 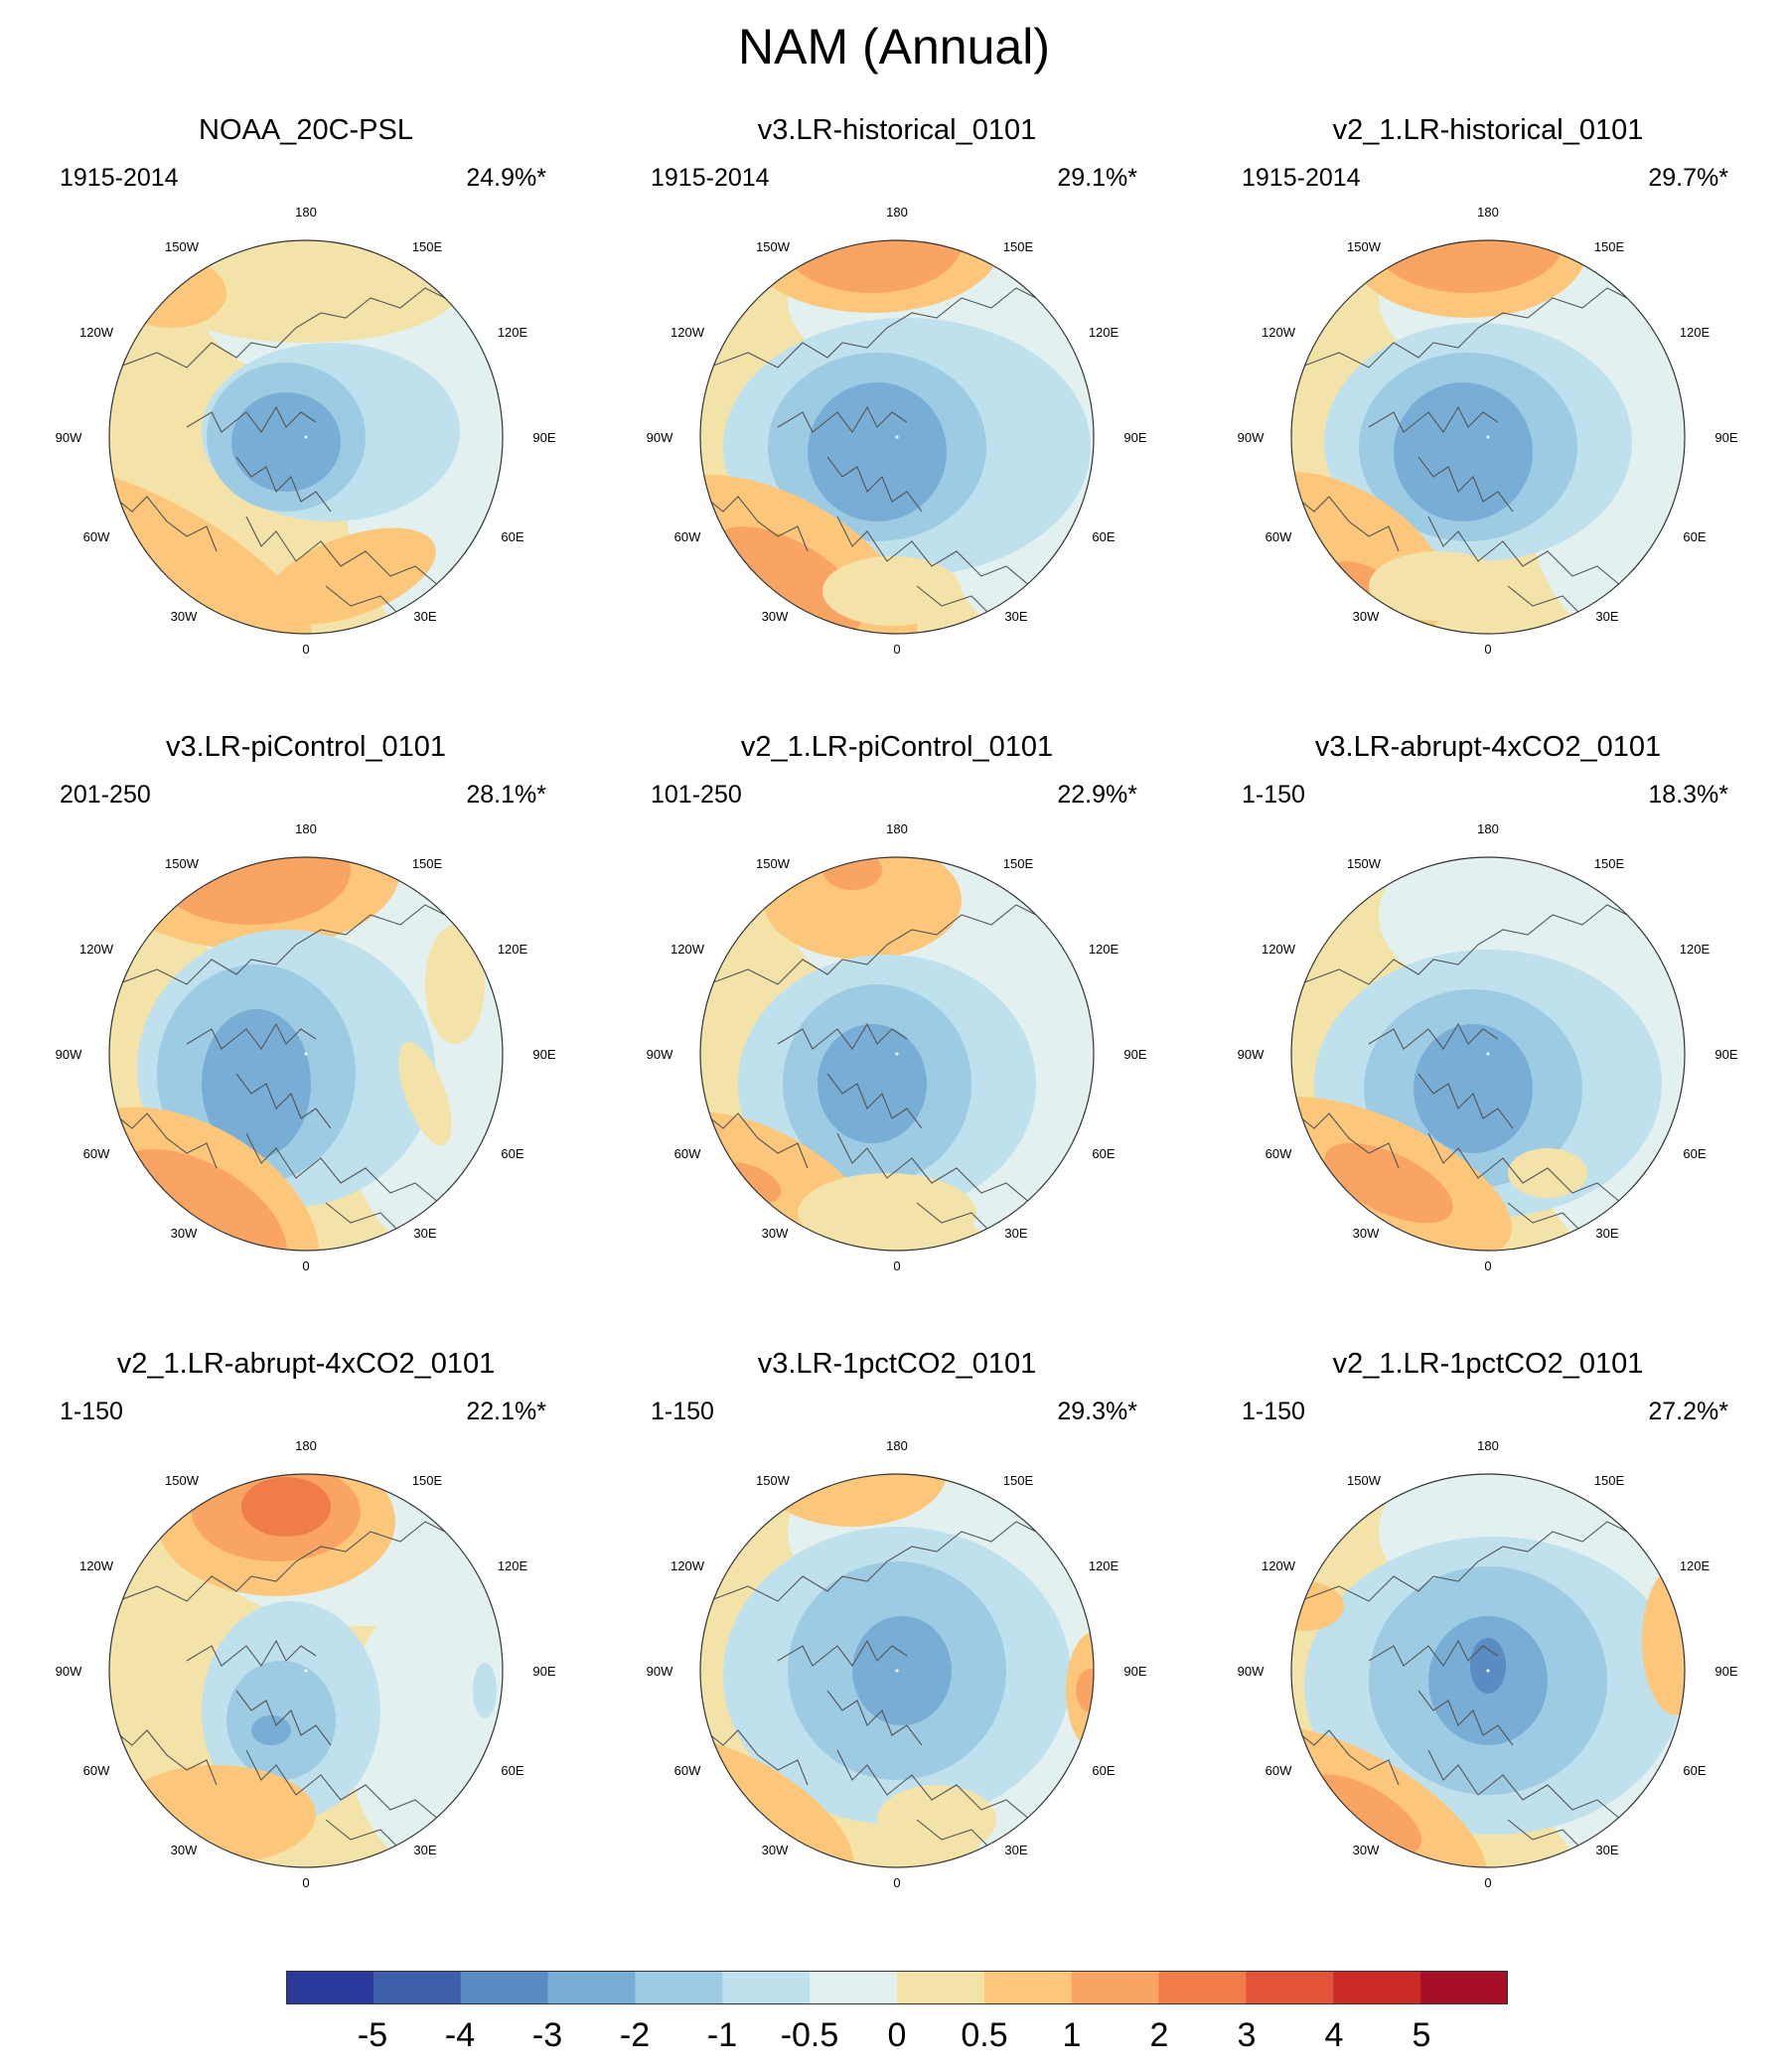 I want to click on panel-variance: 24.9%*, so click(x=506, y=178).